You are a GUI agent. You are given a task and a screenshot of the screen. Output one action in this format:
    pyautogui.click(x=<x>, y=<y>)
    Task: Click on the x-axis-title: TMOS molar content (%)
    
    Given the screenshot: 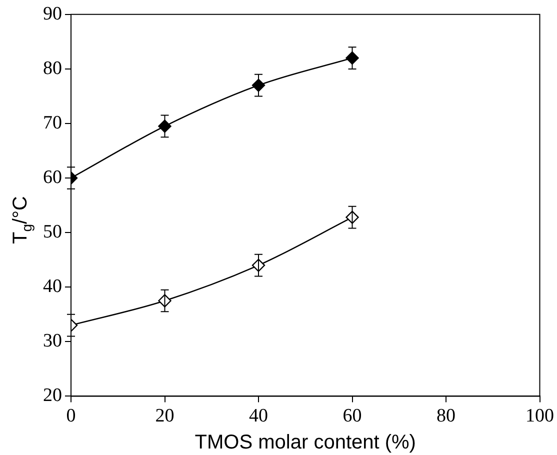 What is the action you would take?
    pyautogui.click(x=305, y=443)
    